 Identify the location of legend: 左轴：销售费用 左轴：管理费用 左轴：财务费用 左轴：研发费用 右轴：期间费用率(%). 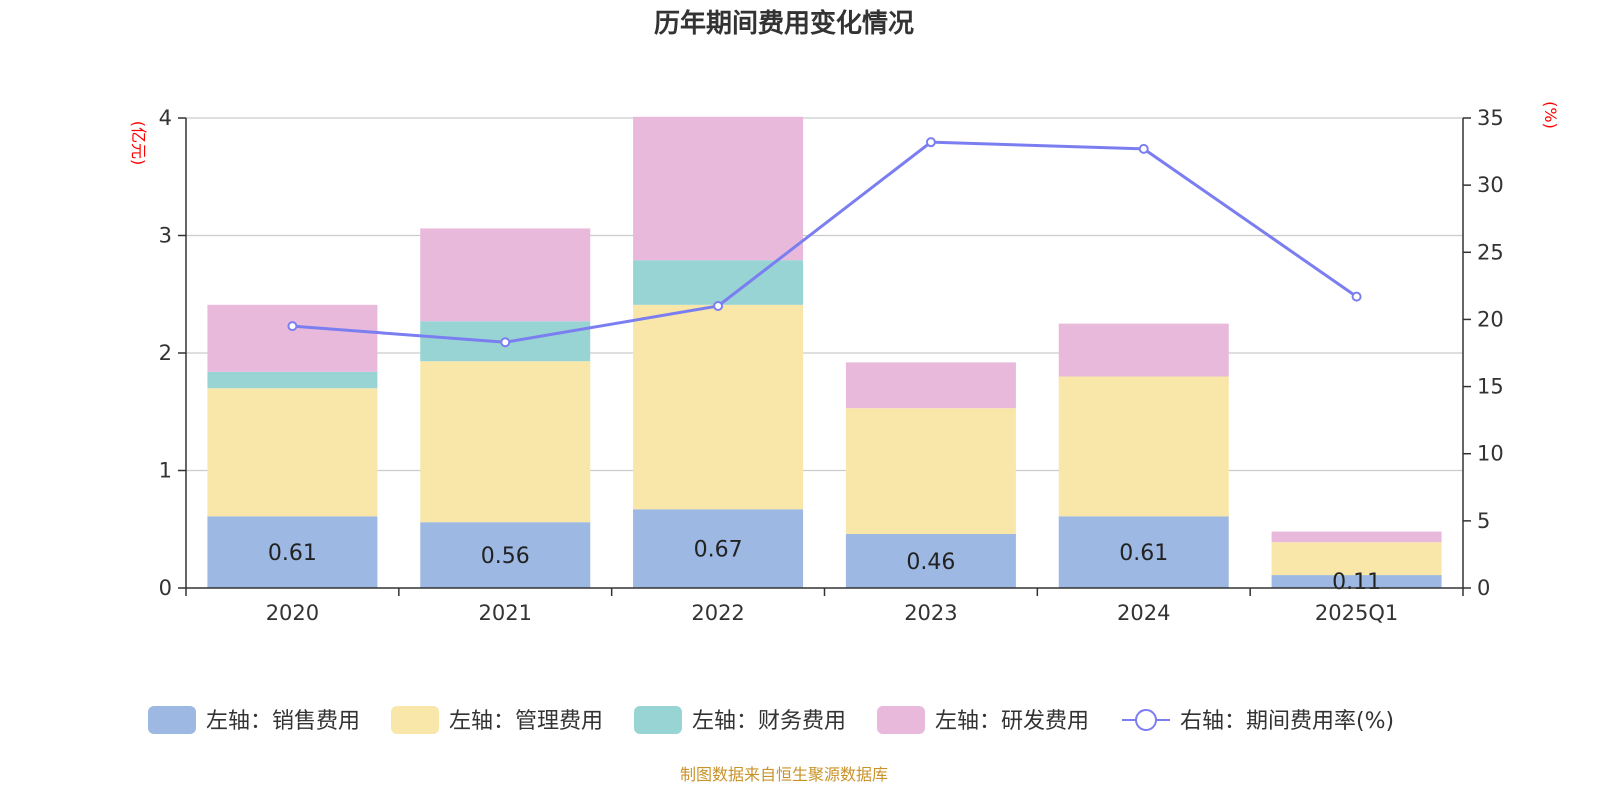
(771, 720).